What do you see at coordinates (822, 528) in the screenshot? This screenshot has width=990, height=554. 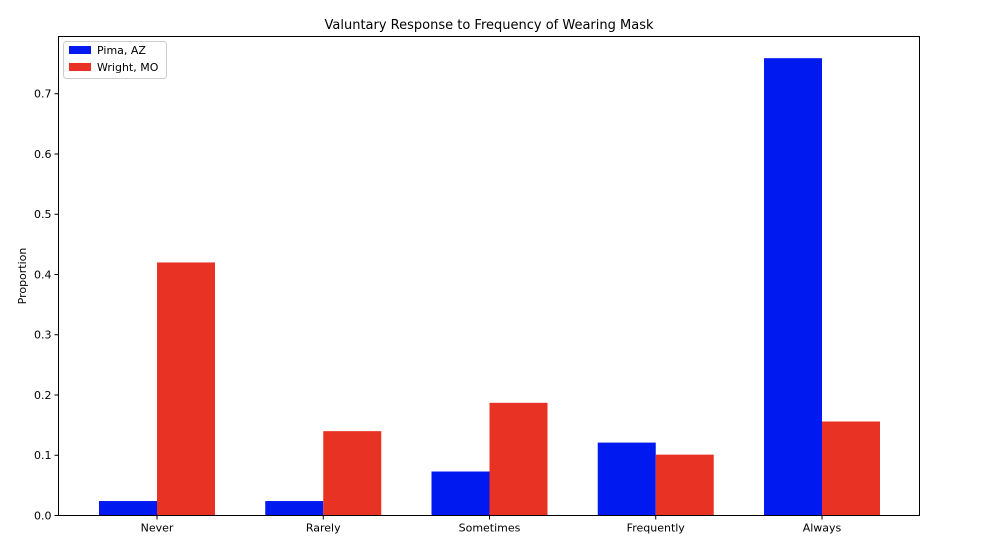 I see `x-tick-label-always: Always` at bounding box center [822, 528].